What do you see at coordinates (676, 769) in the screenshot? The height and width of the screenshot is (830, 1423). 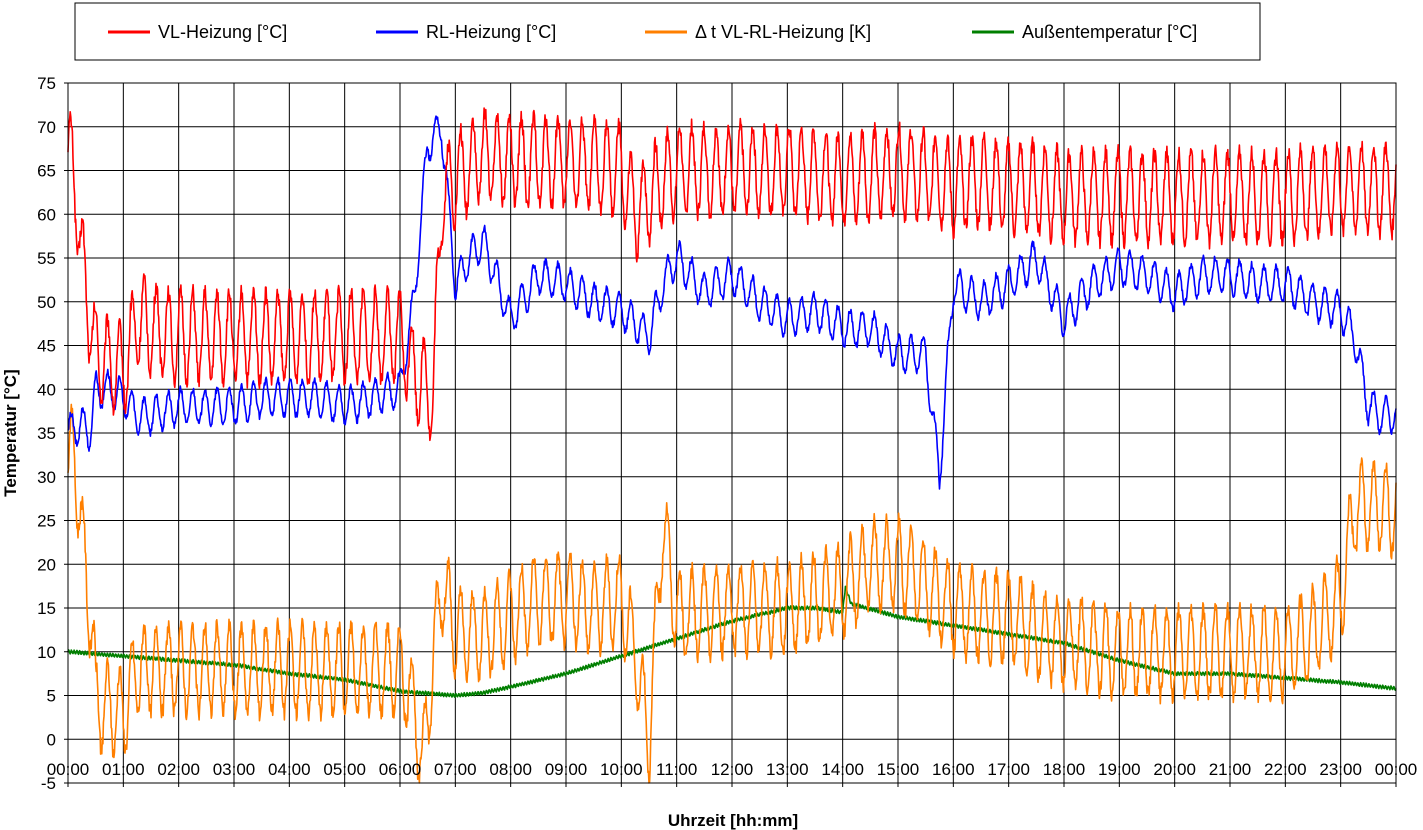 I see `x-tick-label: 11:00` at bounding box center [676, 769].